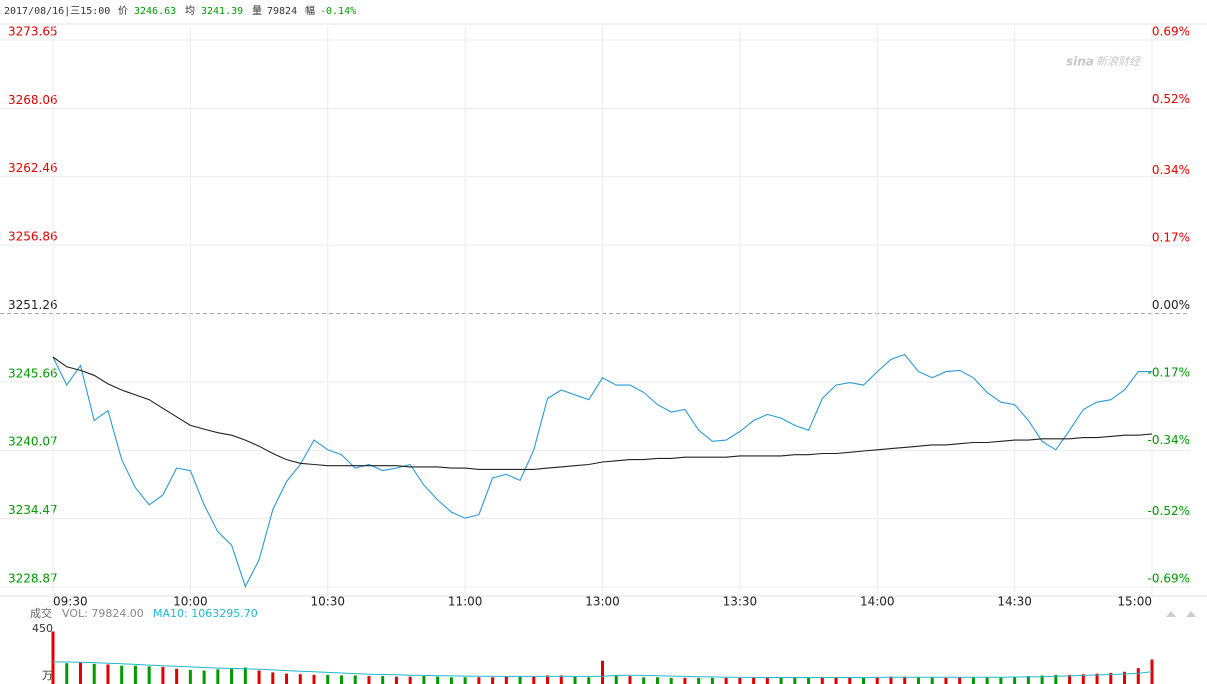 The width and height of the screenshot is (1207, 684). I want to click on y-tick-label: 450, so click(42, 628).